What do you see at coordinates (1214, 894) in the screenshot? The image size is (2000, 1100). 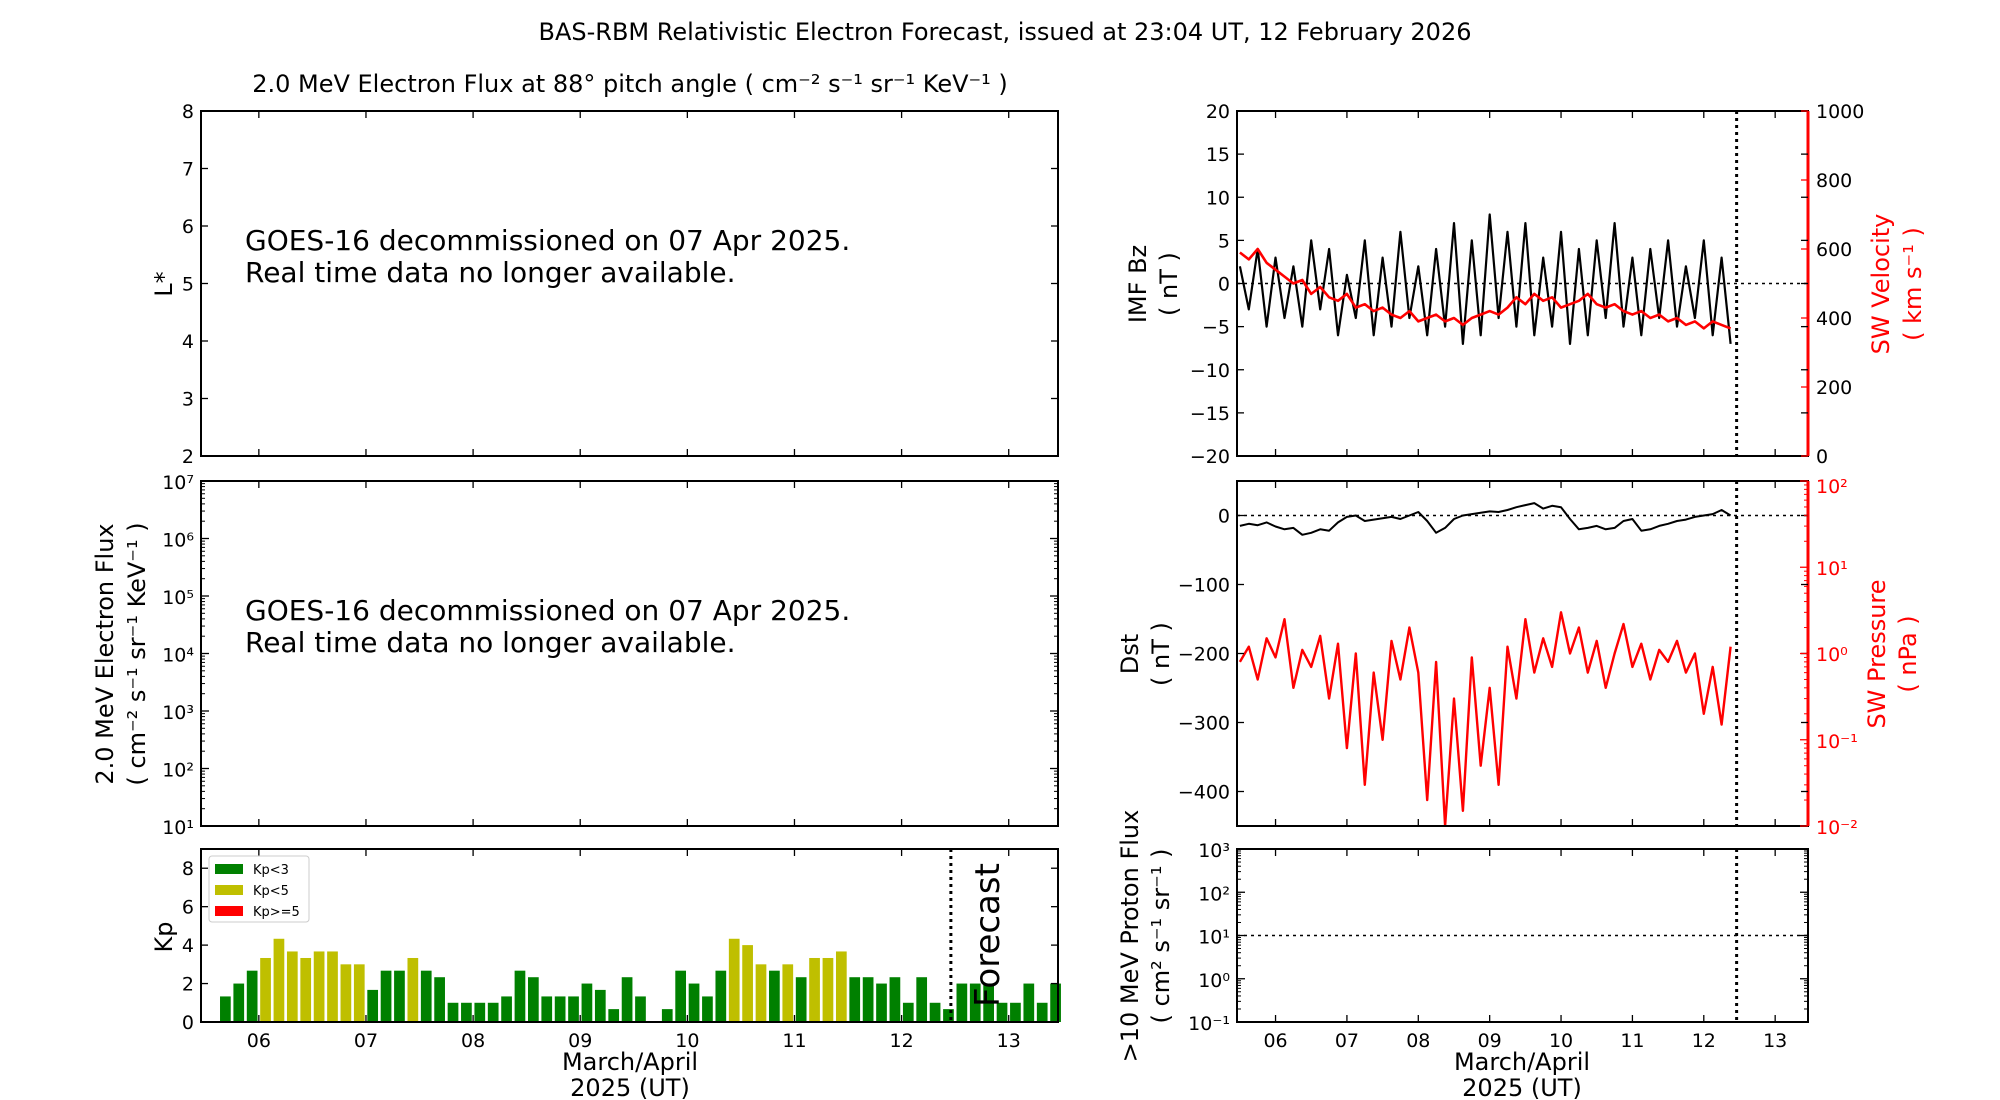 I see `proton-ytick-label: 10²` at bounding box center [1214, 894].